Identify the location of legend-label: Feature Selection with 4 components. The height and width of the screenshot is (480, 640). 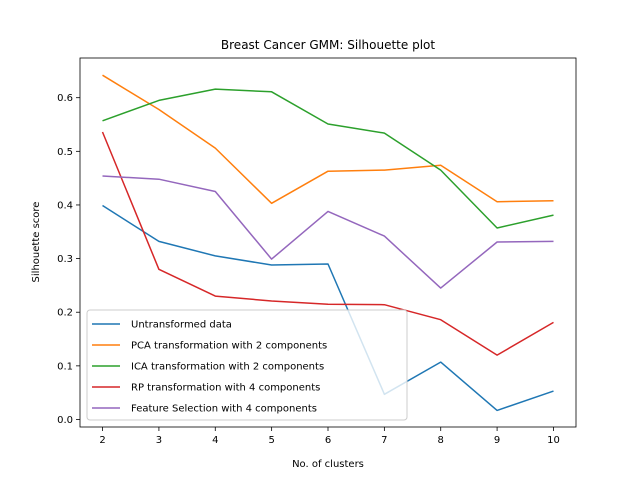
(224, 409).